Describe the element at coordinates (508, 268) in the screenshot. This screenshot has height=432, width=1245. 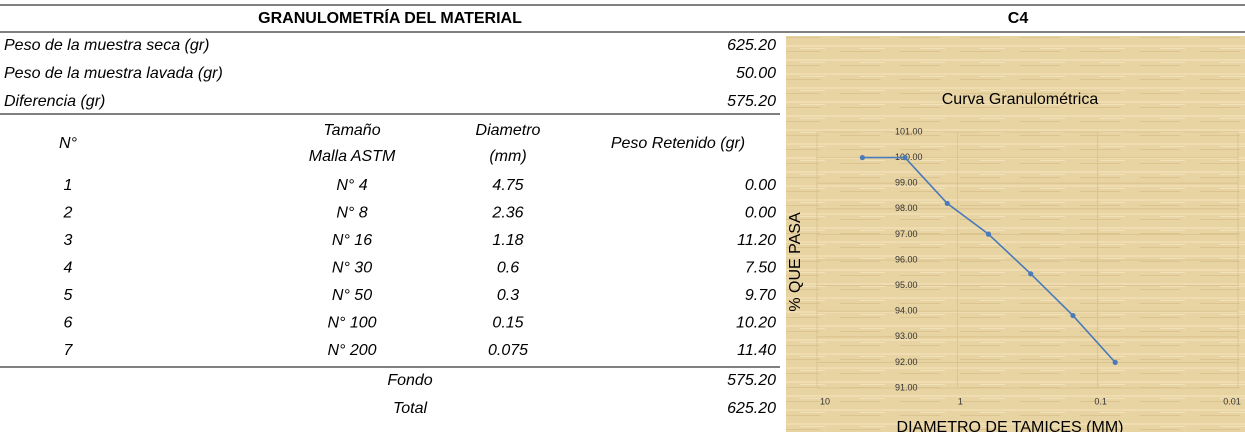
I see `table-cell: 0.6` at that location.